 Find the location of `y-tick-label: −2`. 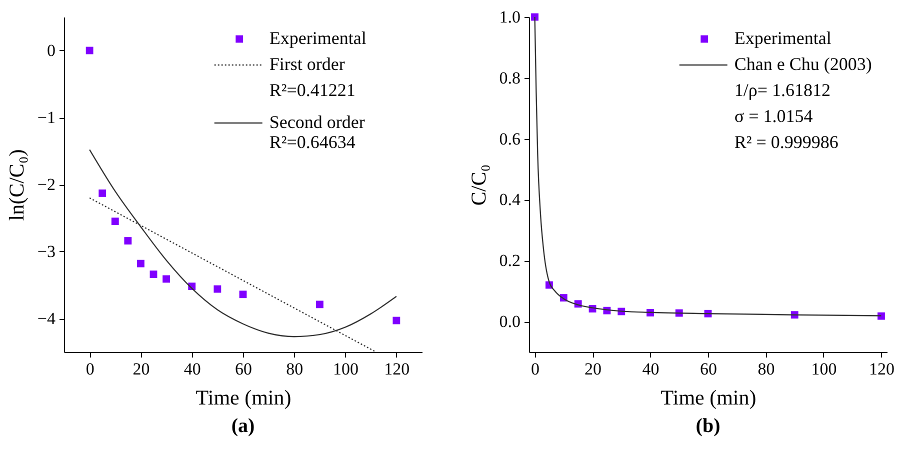

y-tick-label: −2 is located at coordinates (46, 184).